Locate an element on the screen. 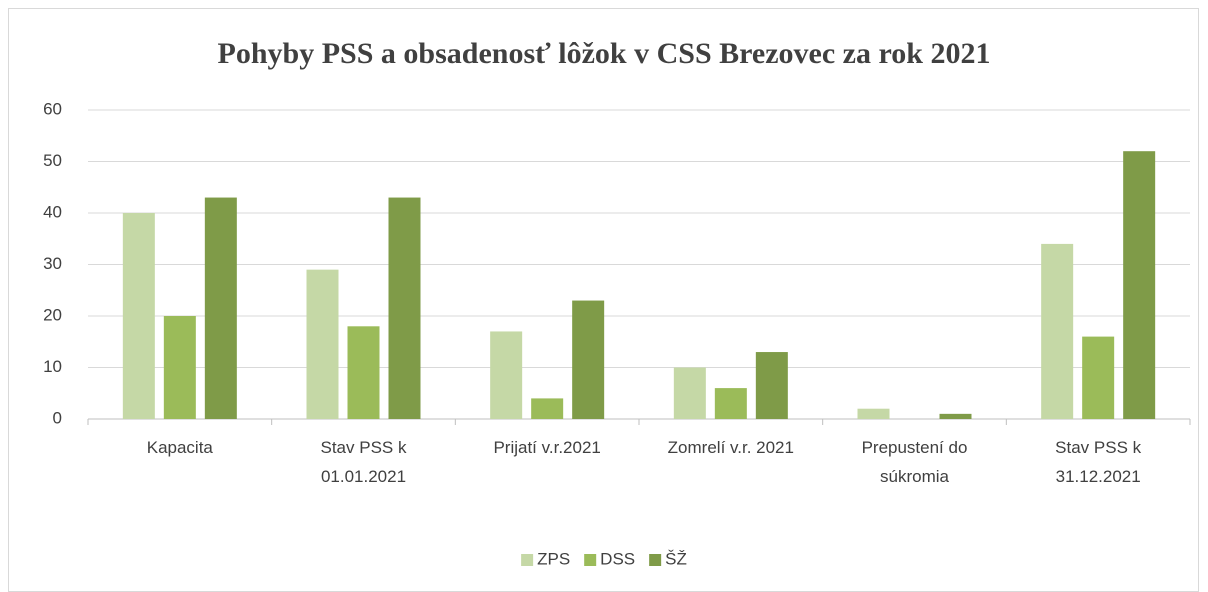 This screenshot has height=592, width=1208. x-tick-label: Prepustení do súkromia is located at coordinates (914, 462).